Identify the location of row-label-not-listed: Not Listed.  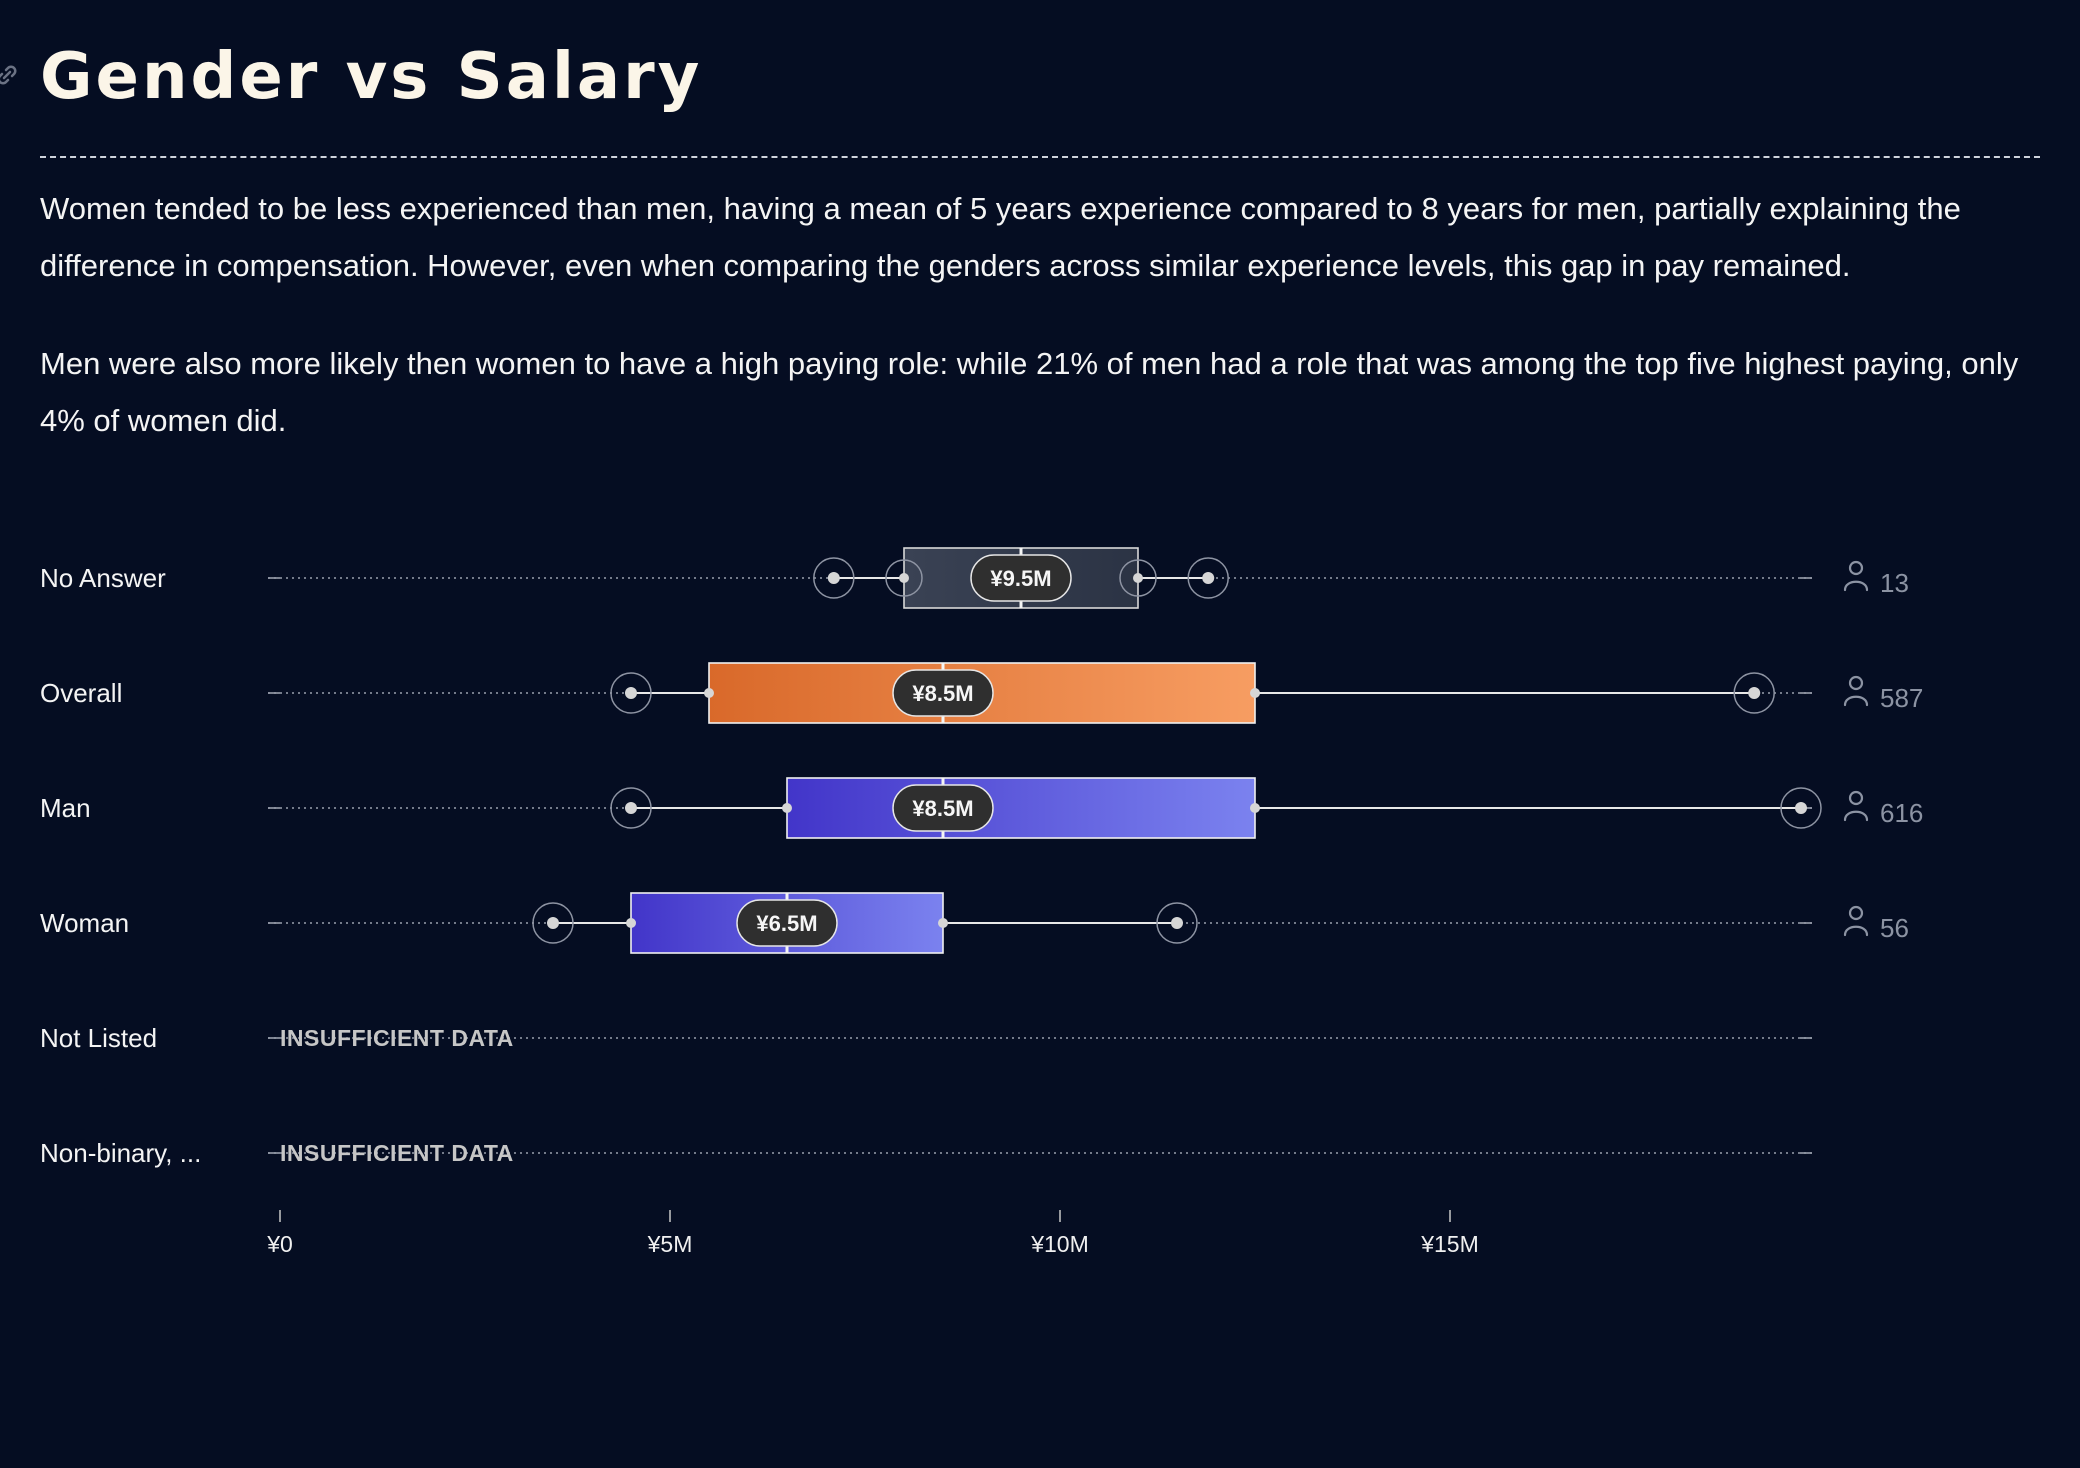
(98, 1038).